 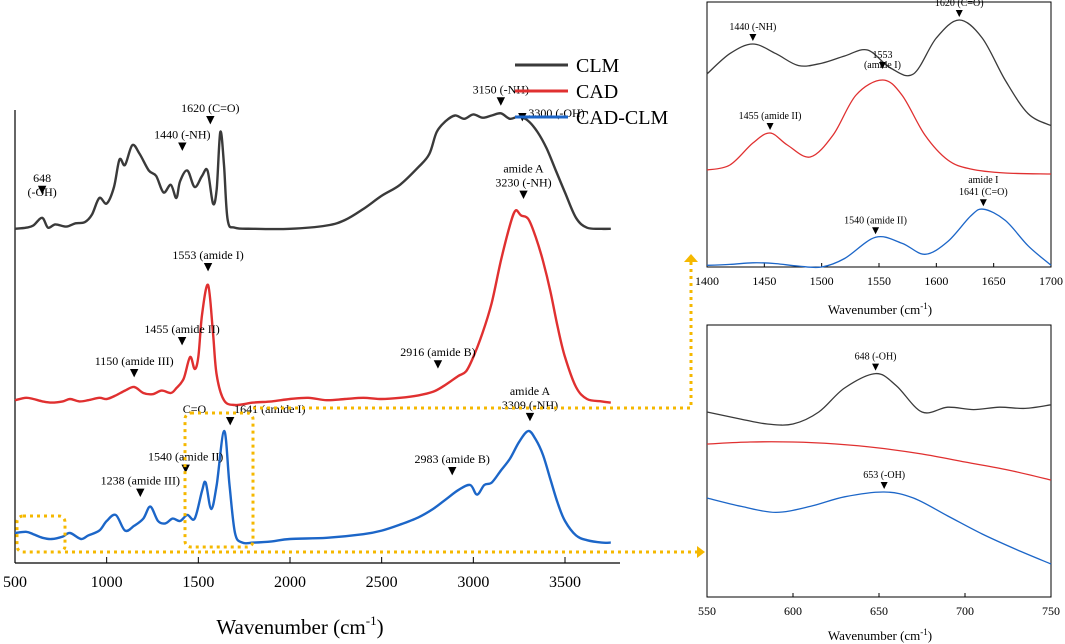 What do you see at coordinates (452, 459) in the screenshot?
I see `main-peak-annotation: 2983 (amide B)` at bounding box center [452, 459].